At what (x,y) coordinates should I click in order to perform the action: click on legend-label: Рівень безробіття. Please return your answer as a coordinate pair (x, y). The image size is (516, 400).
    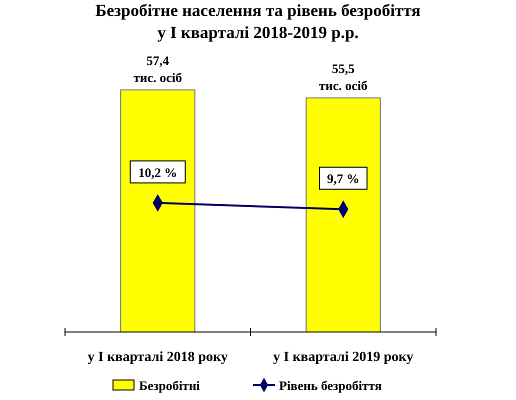
    Looking at the image, I should click on (330, 385).